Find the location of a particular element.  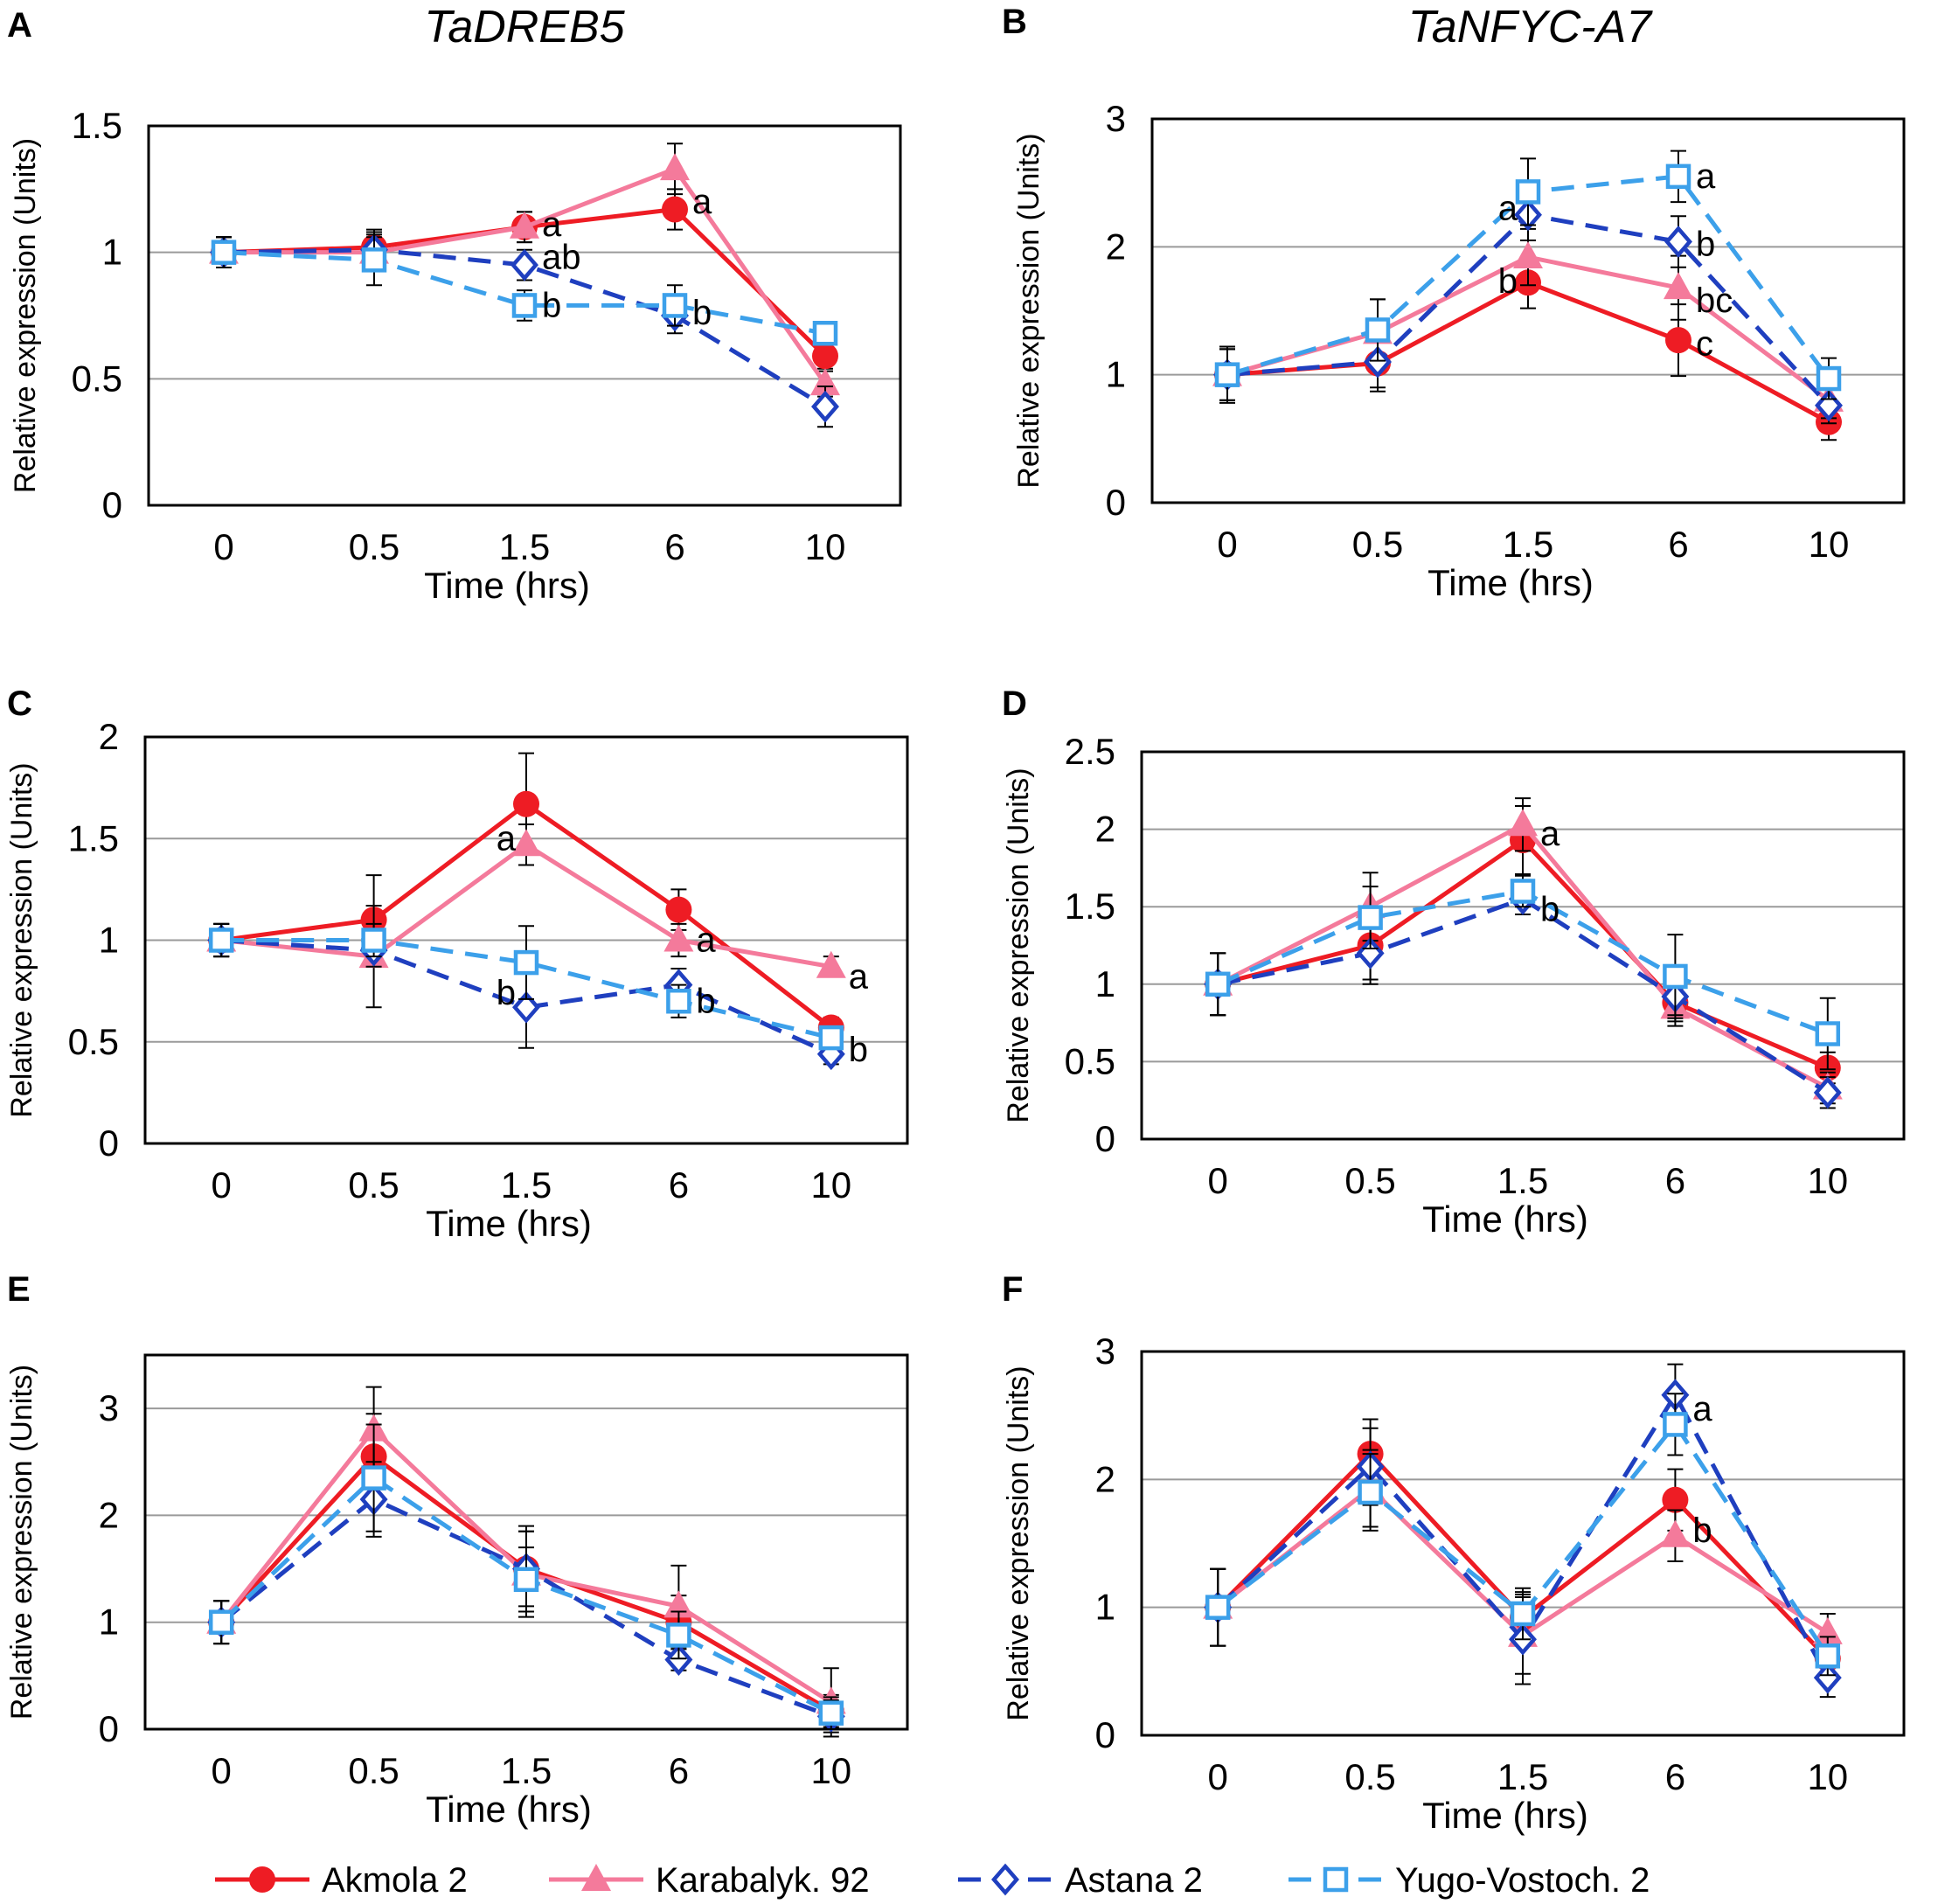

significance-letter: c is located at coordinates (1705, 344).